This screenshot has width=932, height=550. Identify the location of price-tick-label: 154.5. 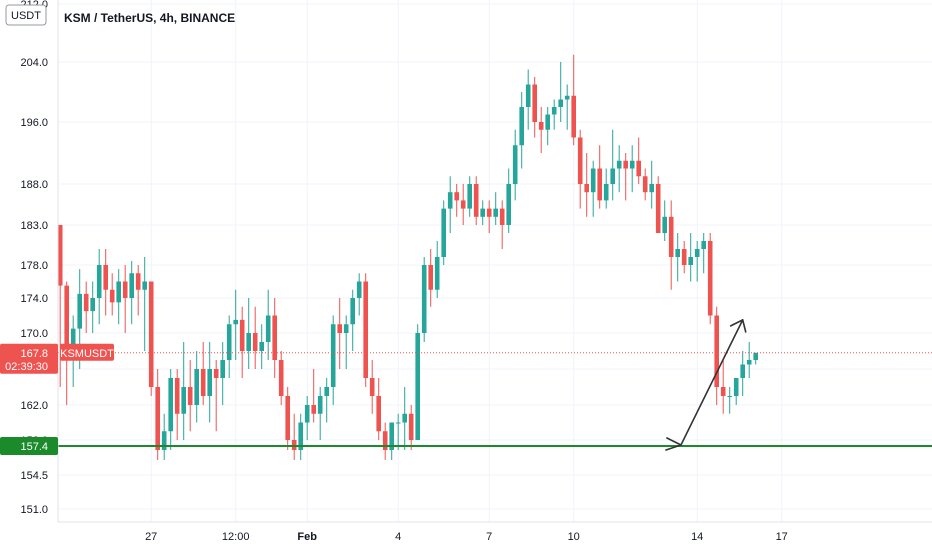
(34, 476).